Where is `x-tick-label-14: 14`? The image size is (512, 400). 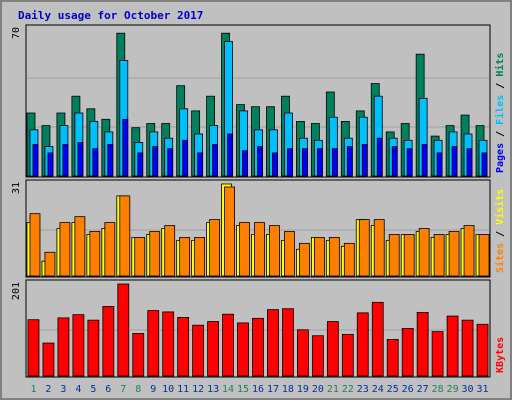 x-tick-label-14: 14 is located at coordinates (228, 389).